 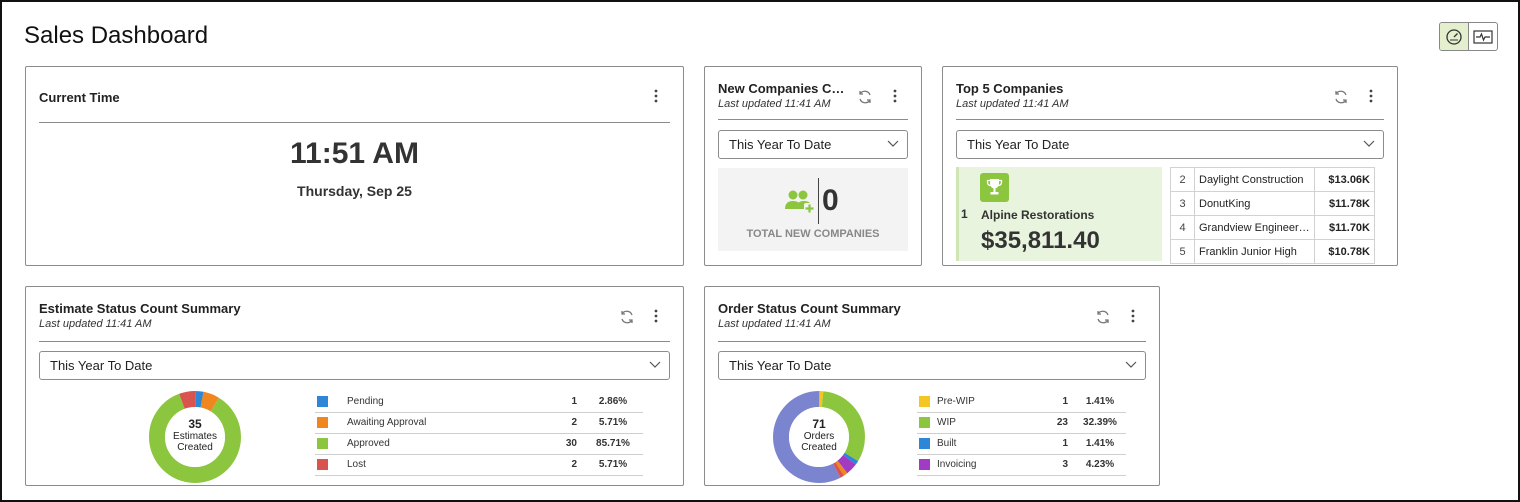 I want to click on trophy-icon, so click(x=994, y=187).